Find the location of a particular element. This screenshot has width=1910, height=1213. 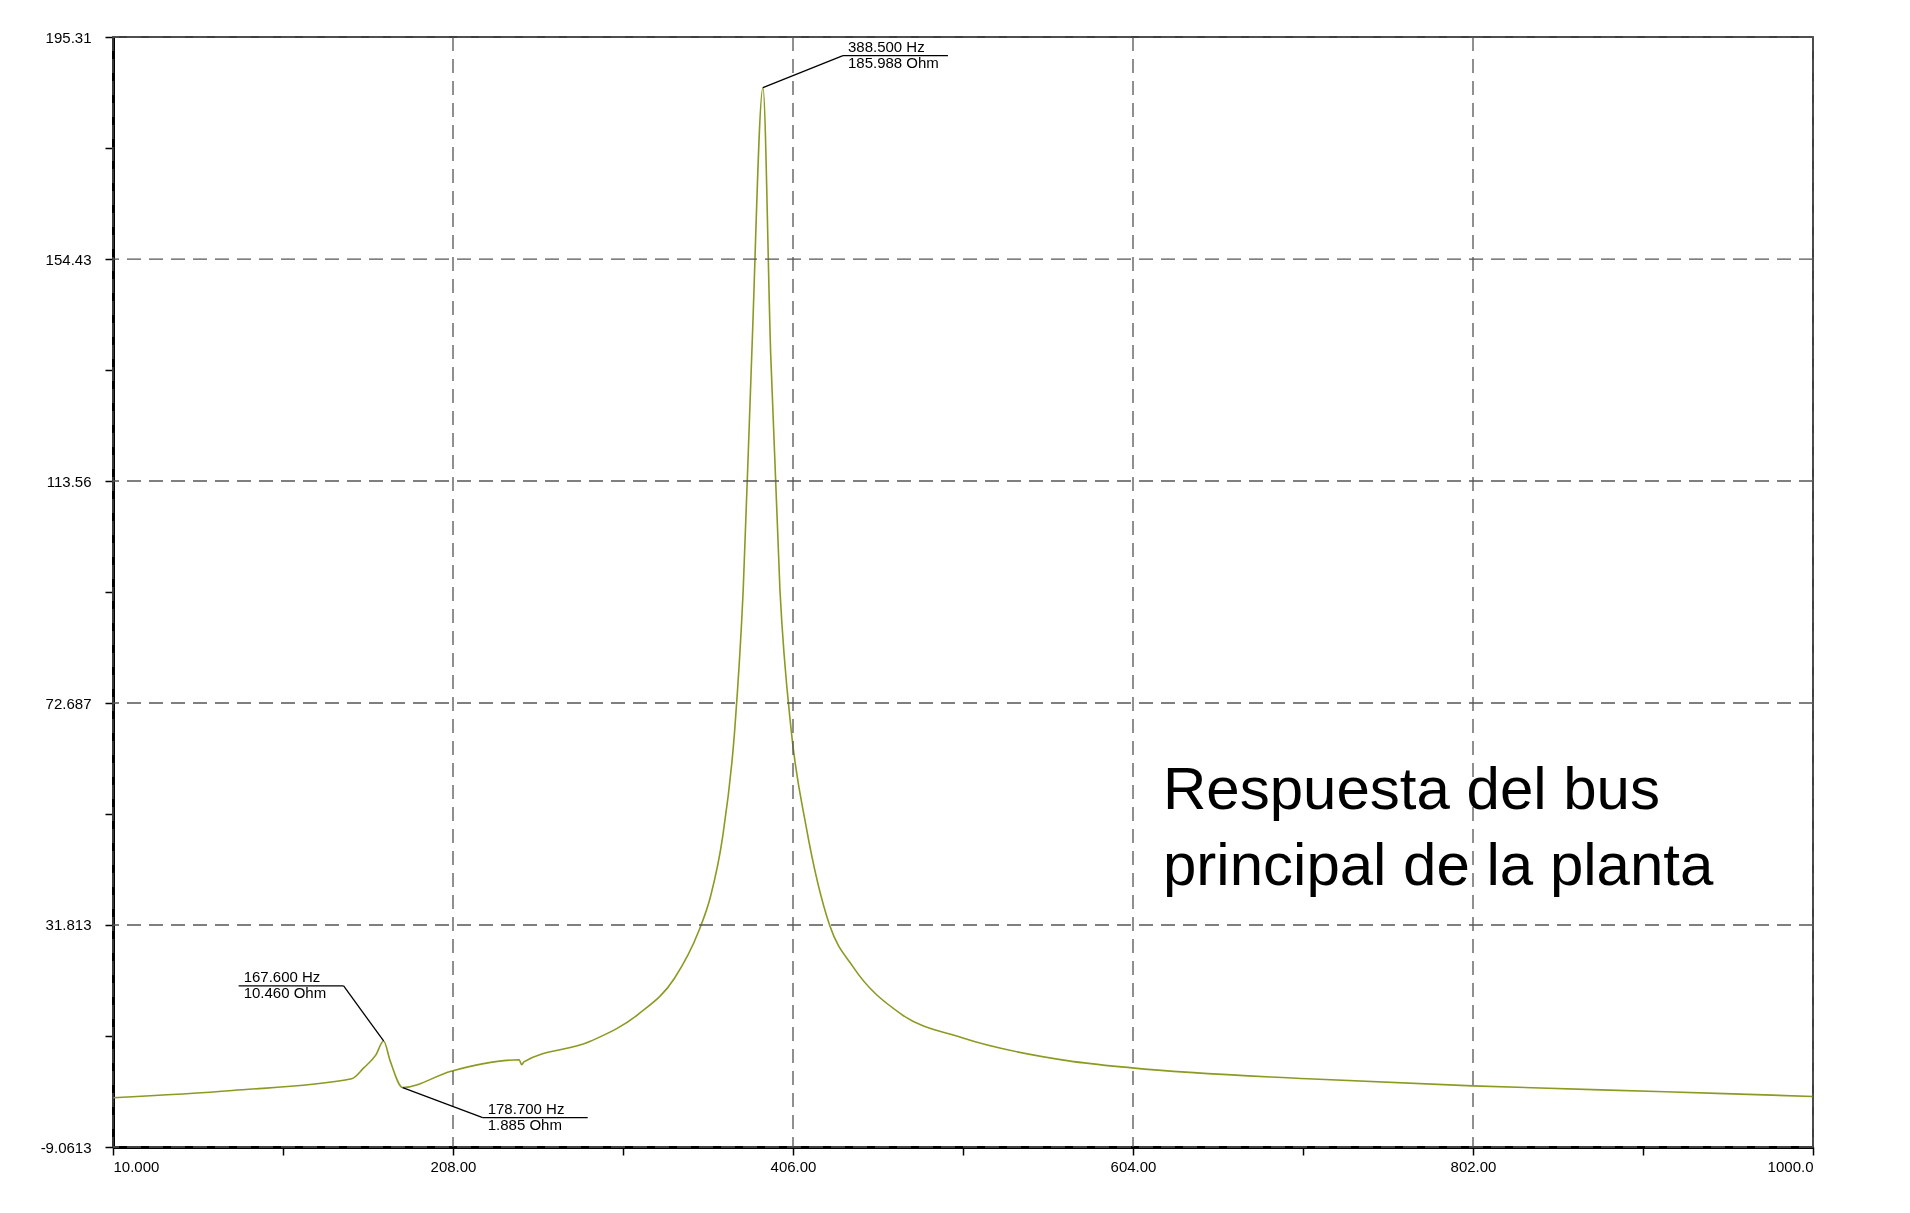

x-tick-label: 10.000 is located at coordinates (136, 1166).